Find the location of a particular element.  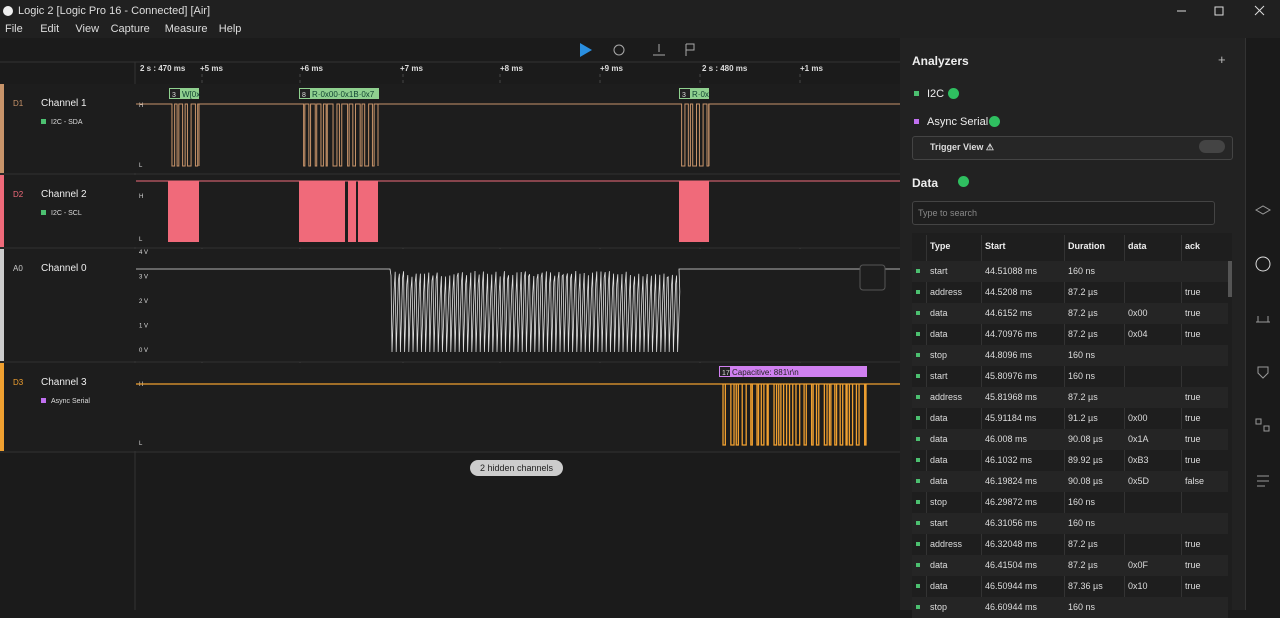

menu-item: Edit is located at coordinates (49, 29).